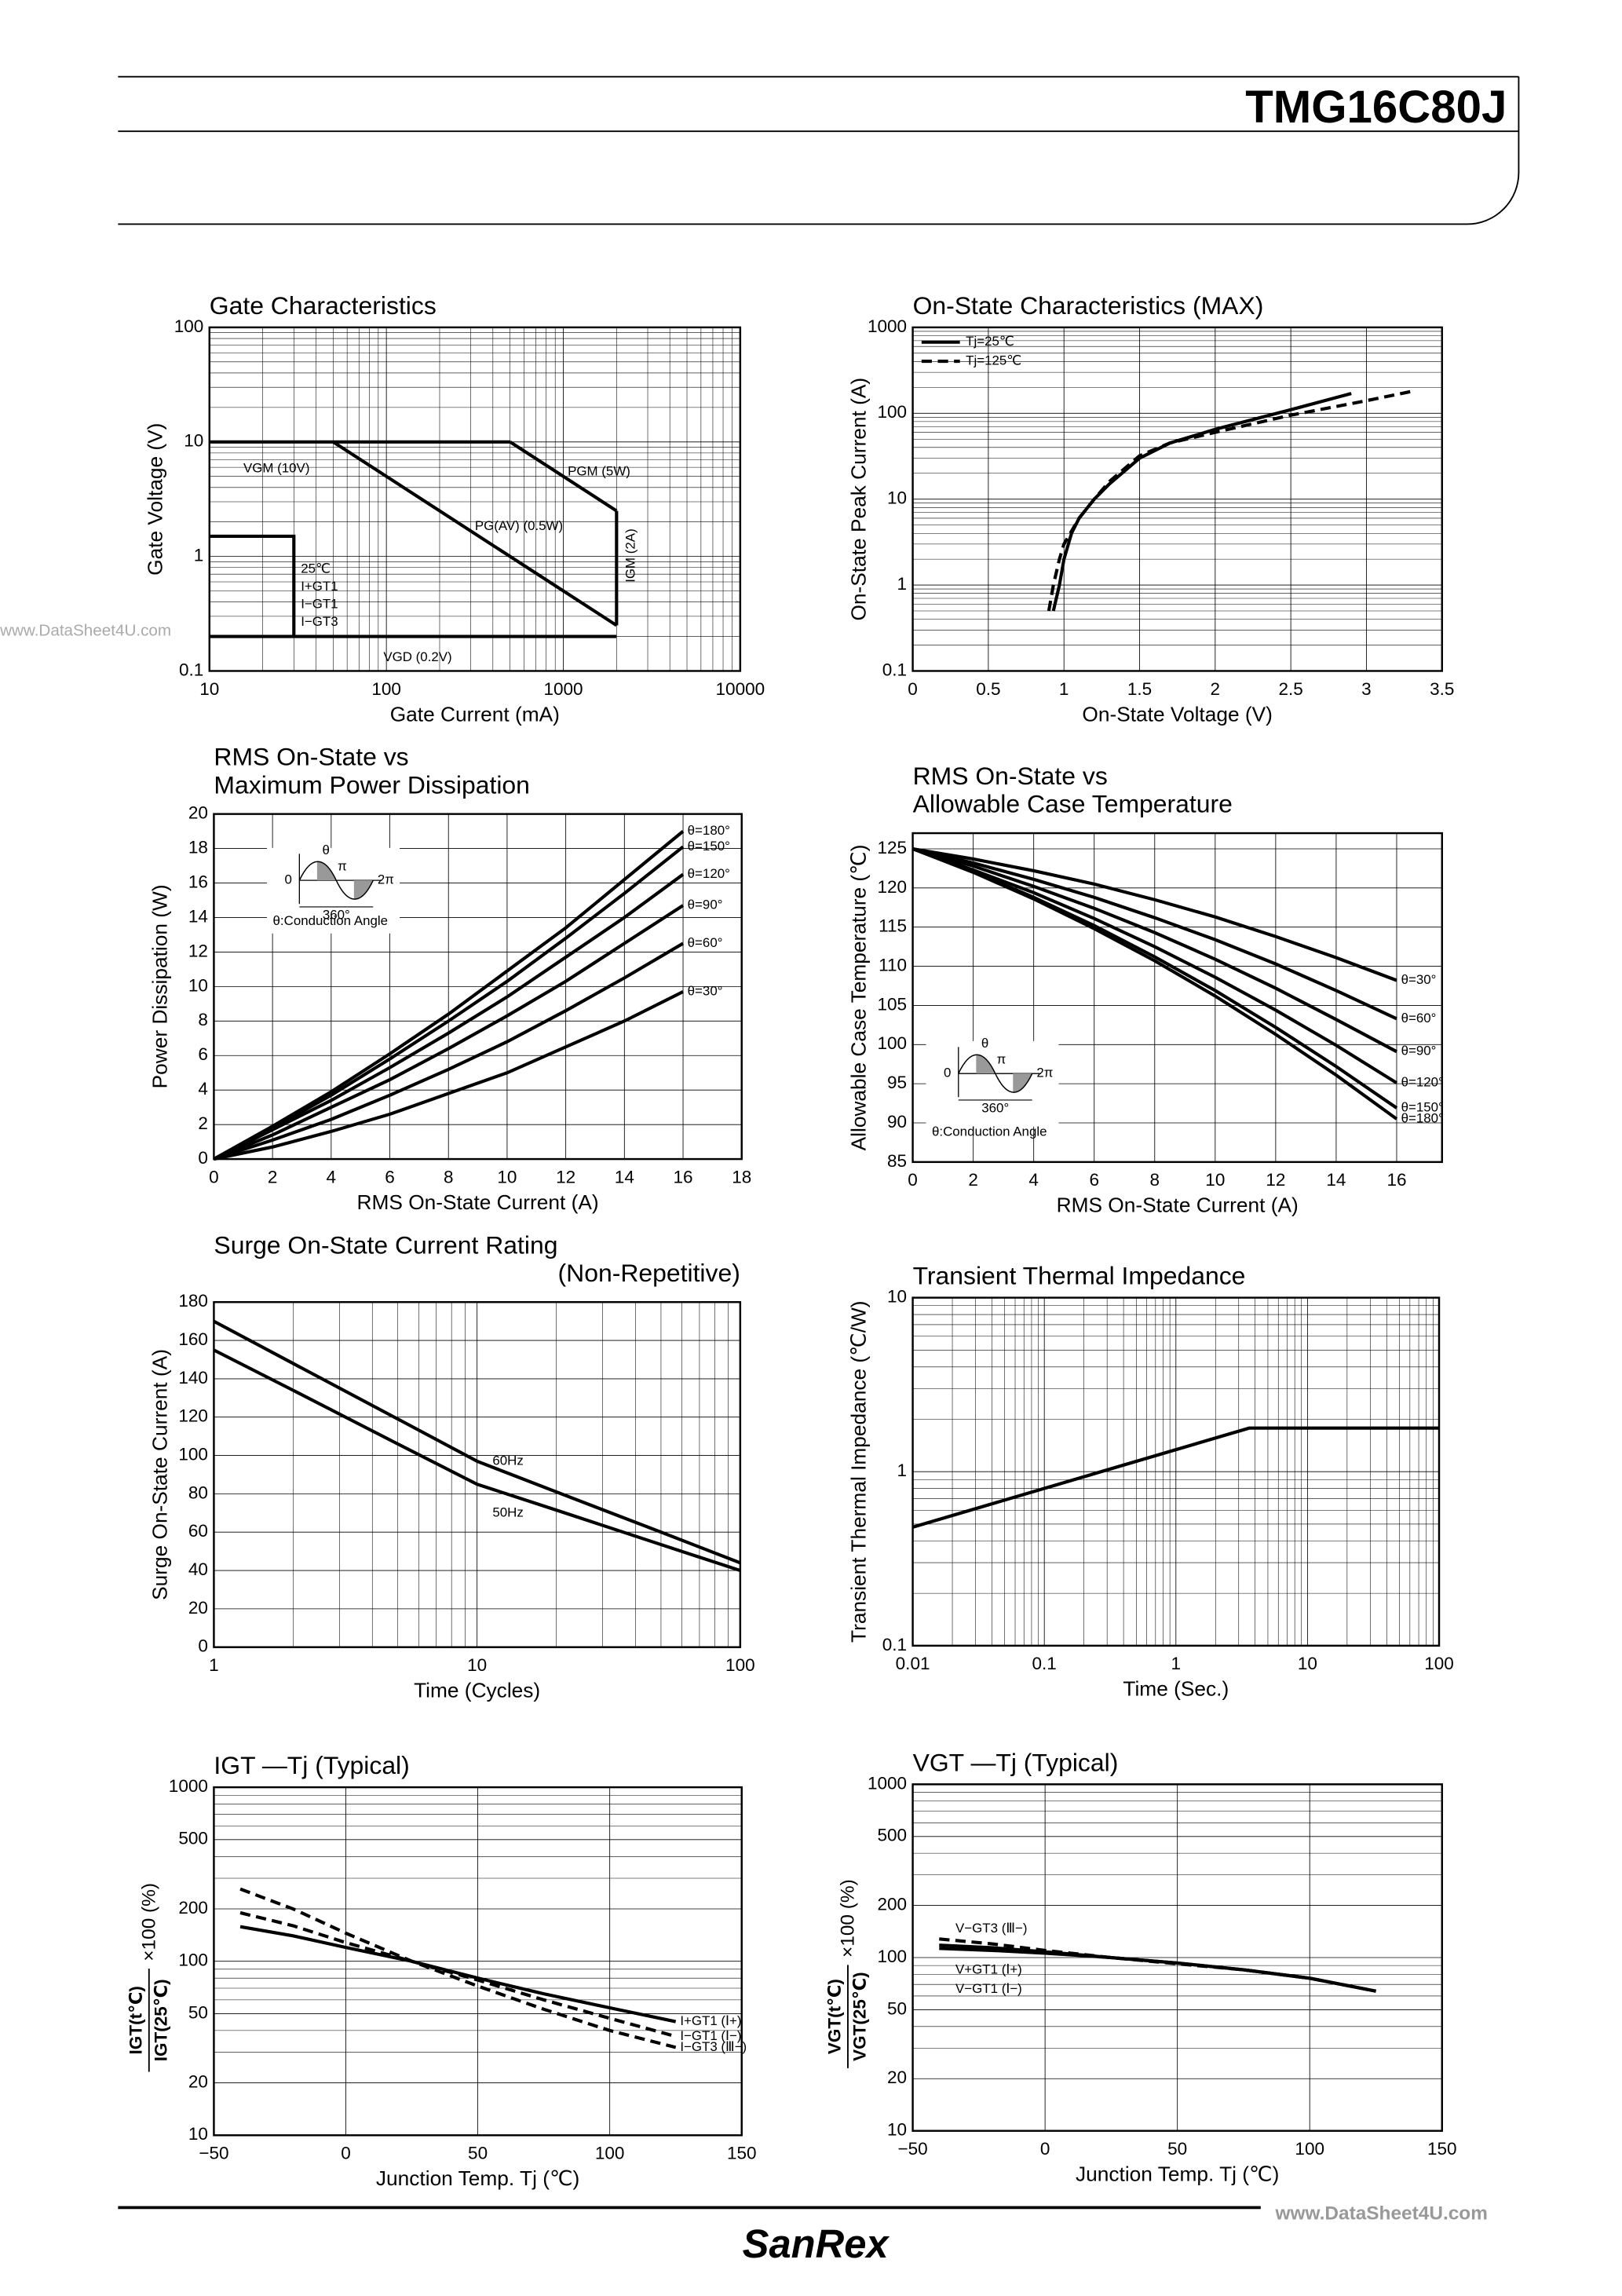 This screenshot has height=2296, width=1622. I want to click on y-tick-label: 80, so click(198, 1492).